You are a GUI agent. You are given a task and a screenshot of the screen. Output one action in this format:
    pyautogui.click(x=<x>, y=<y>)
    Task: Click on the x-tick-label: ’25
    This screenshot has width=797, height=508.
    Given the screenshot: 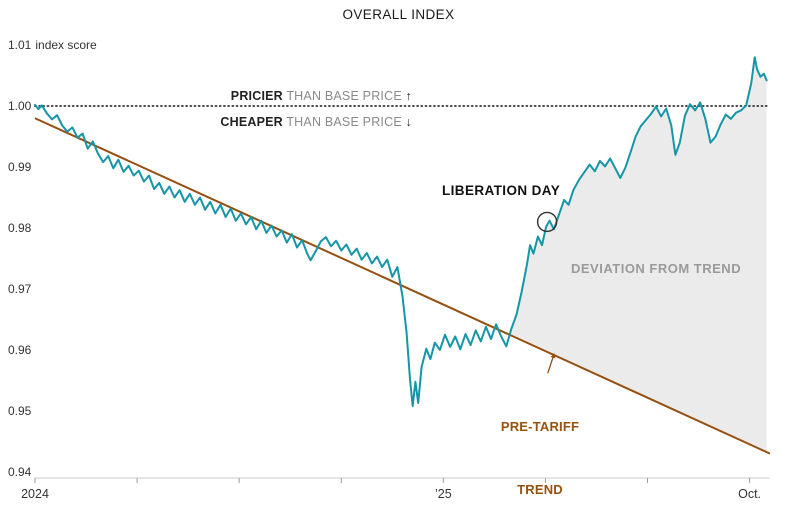 What is the action you would take?
    pyautogui.click(x=443, y=494)
    